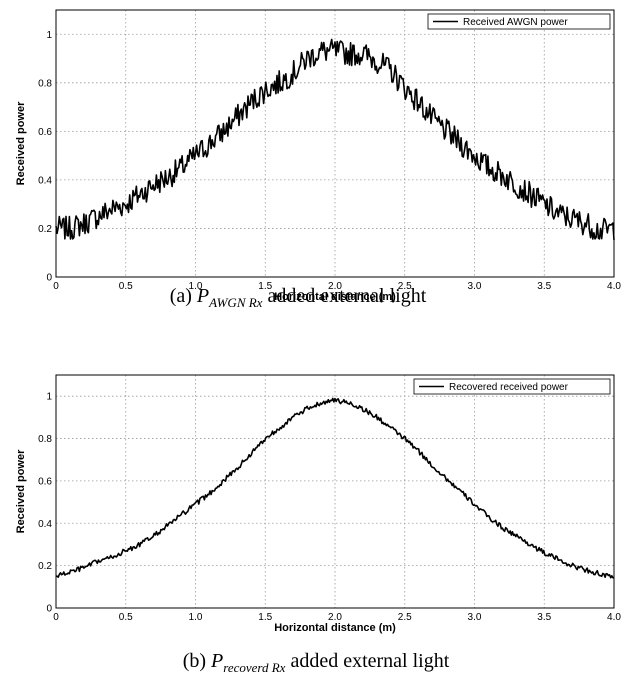 The image size is (626, 680). Describe the element at coordinates (515, 22) in the screenshot. I see `legend-label: Received AWGN power` at that location.